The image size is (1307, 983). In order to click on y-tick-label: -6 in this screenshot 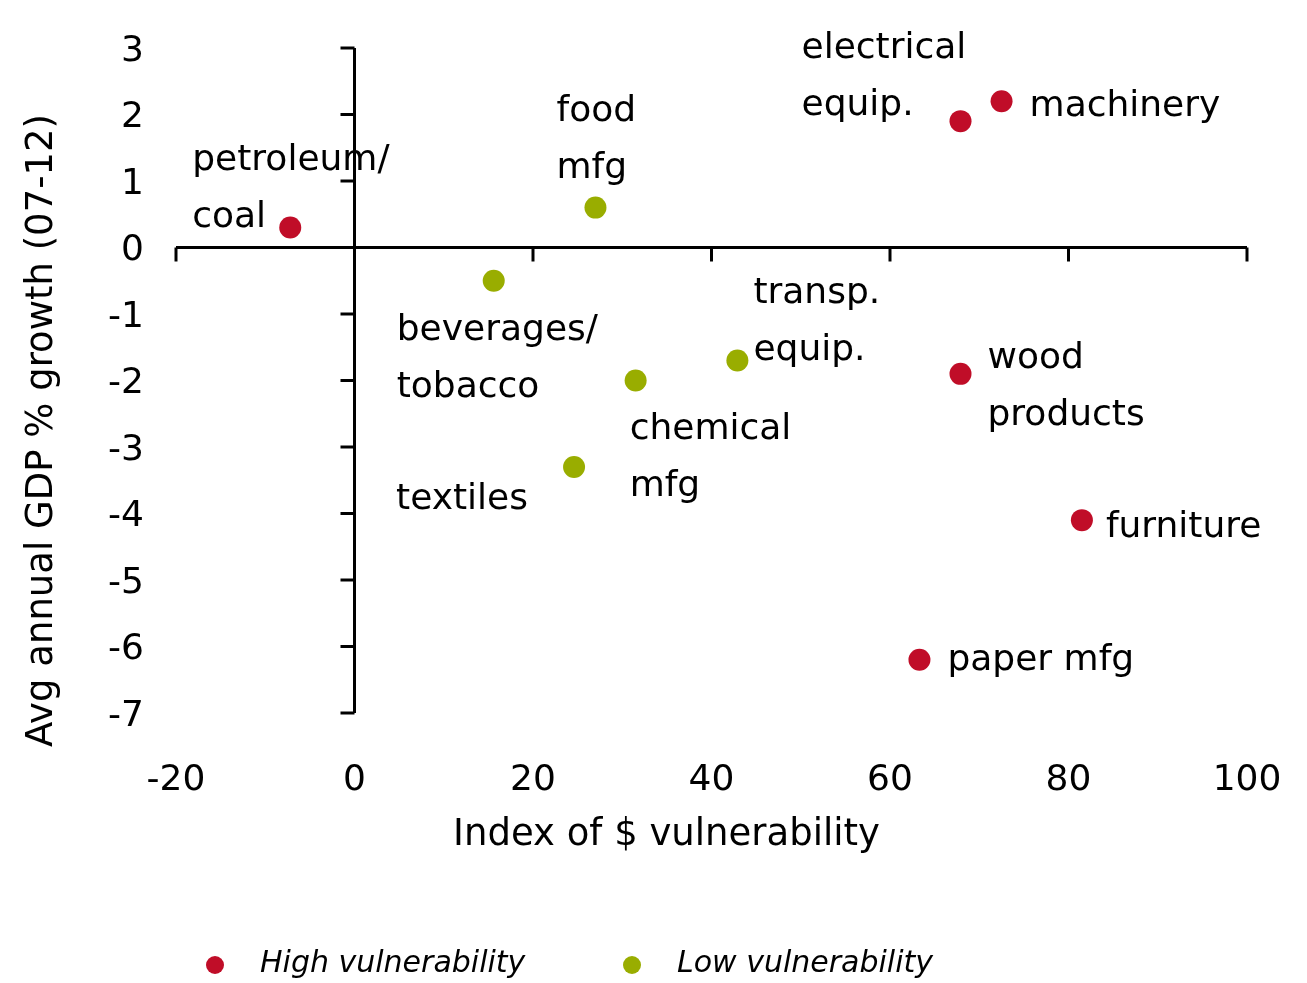, I will do `click(126, 647)`.